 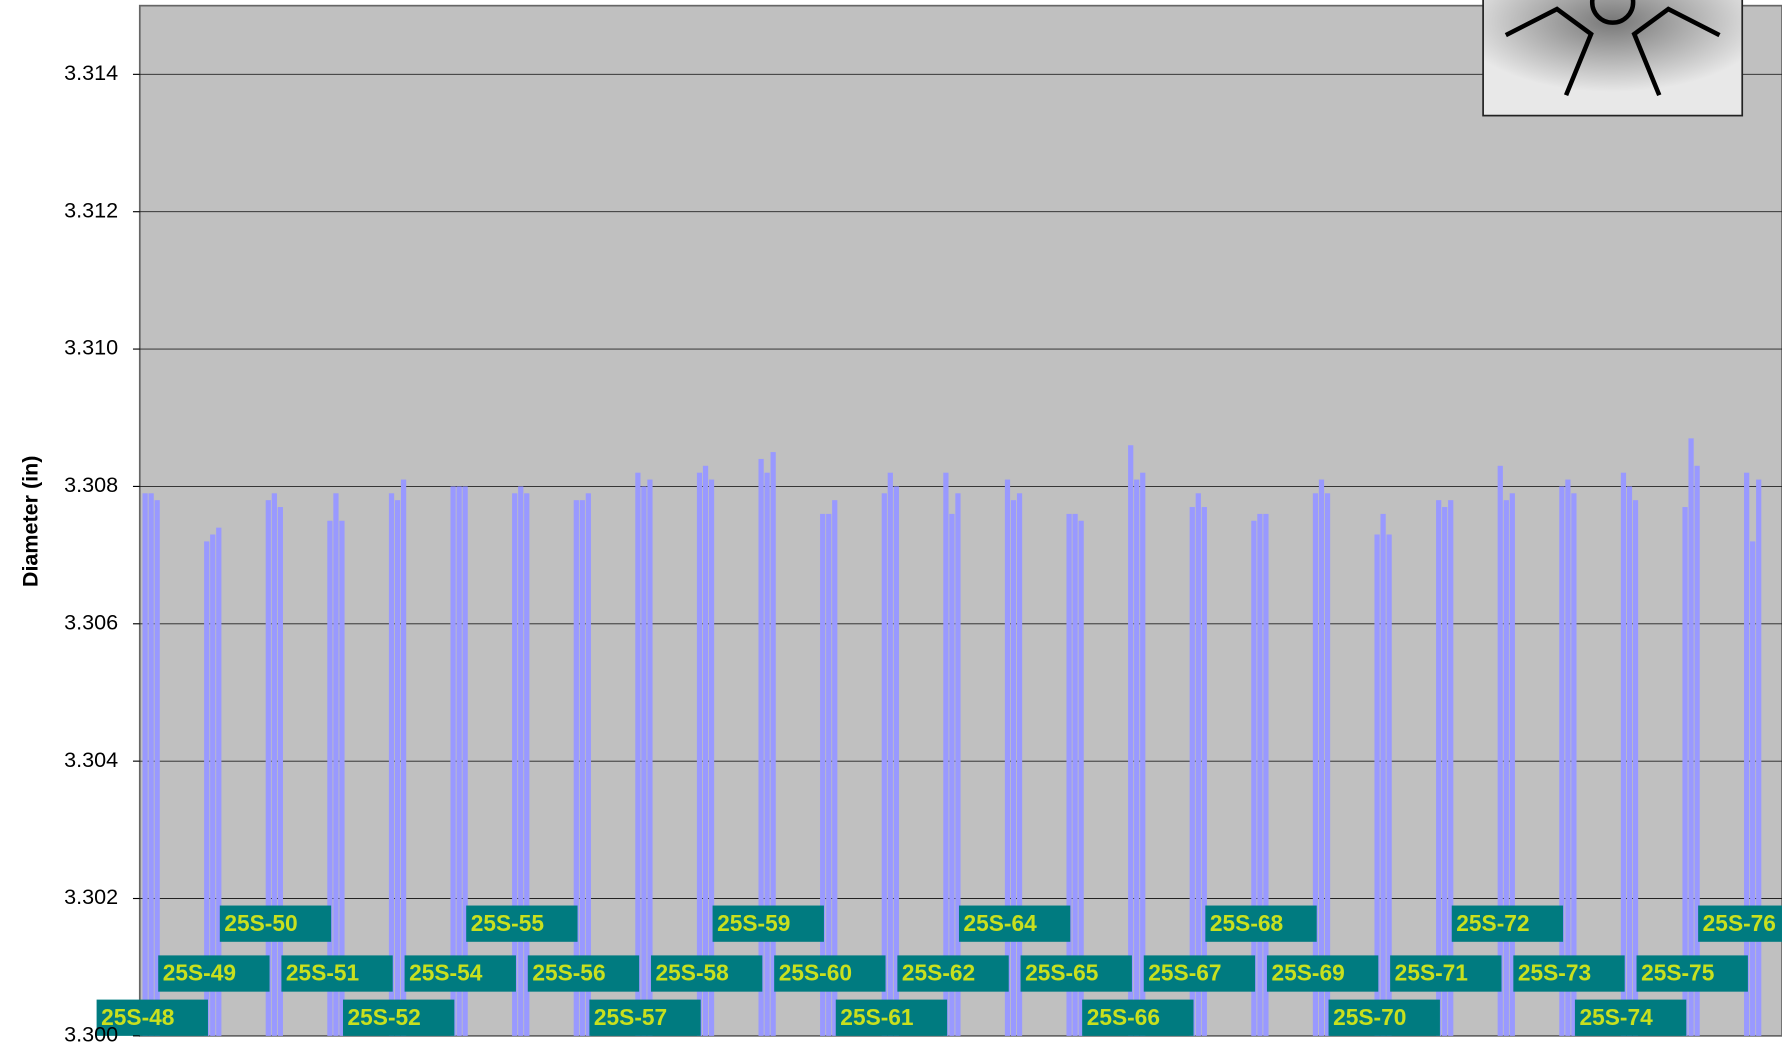 I want to click on category-label: 25S-71, so click(x=1431, y=973).